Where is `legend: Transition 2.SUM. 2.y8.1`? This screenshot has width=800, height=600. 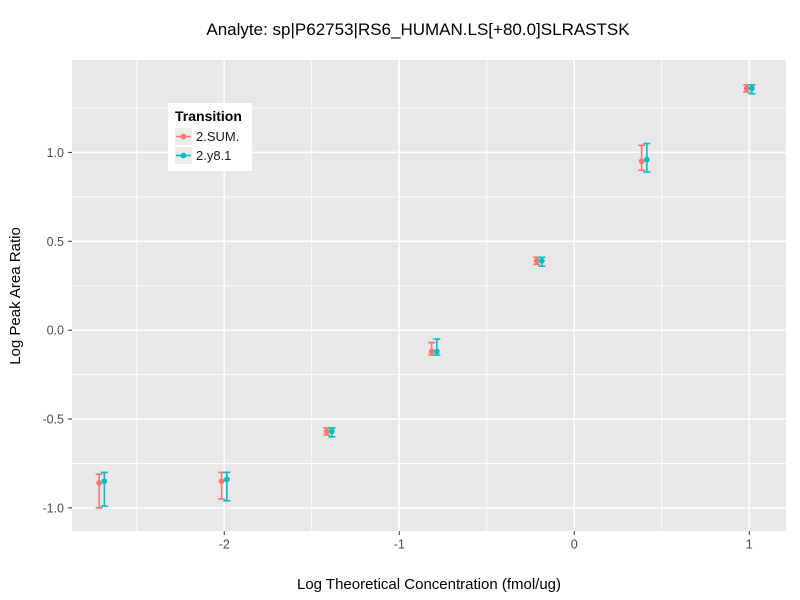
legend: Transition 2.SUM. 2.y8.1 is located at coordinates (210, 137).